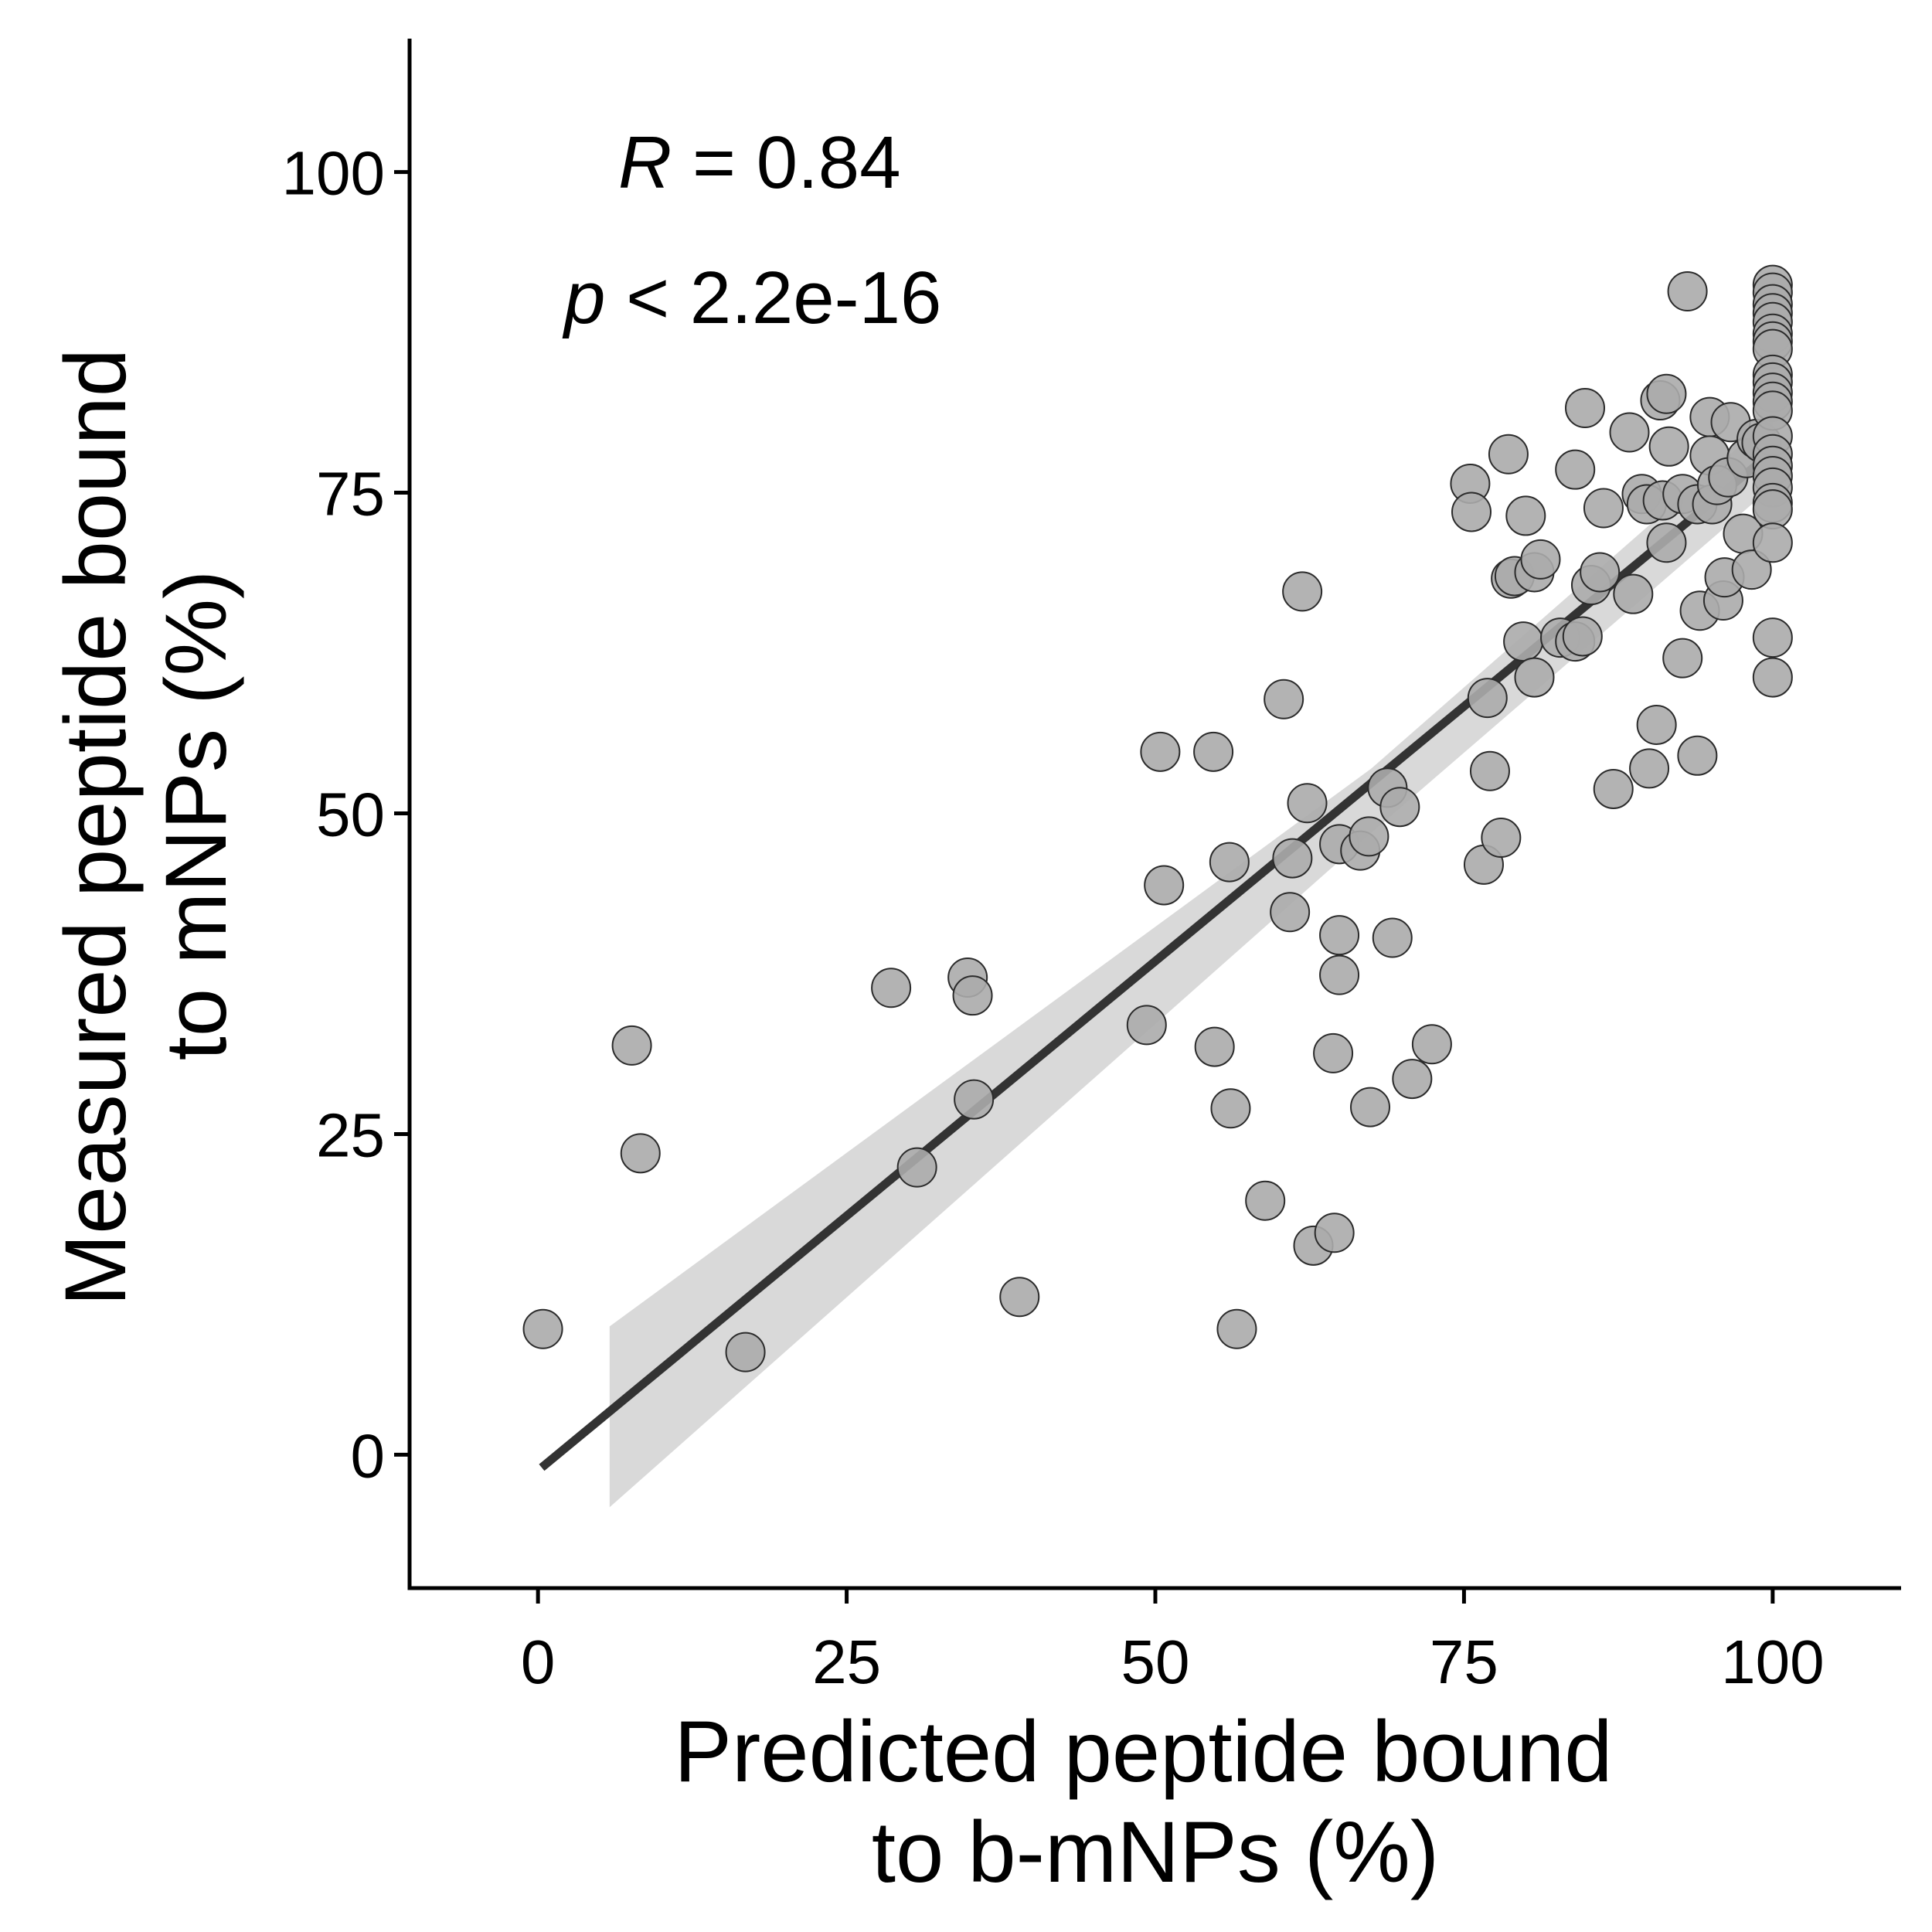 This screenshot has width=1932, height=1932. I want to click on r-symbol: R, so click(645, 162).